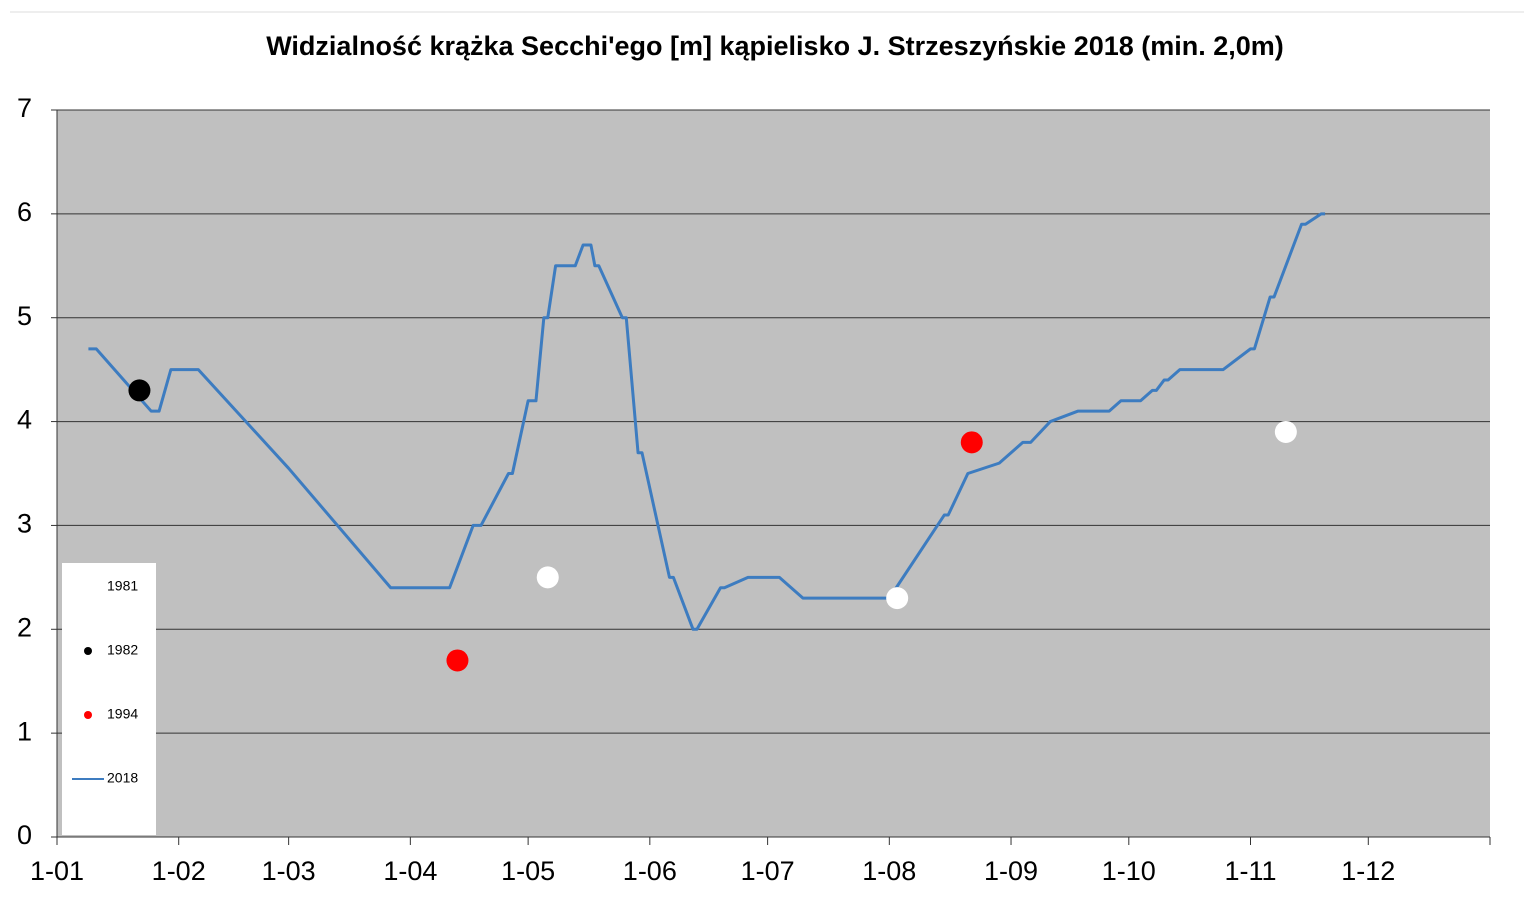 The width and height of the screenshot is (1524, 920). I want to click on x-tick-label: 1-02, so click(179, 871).